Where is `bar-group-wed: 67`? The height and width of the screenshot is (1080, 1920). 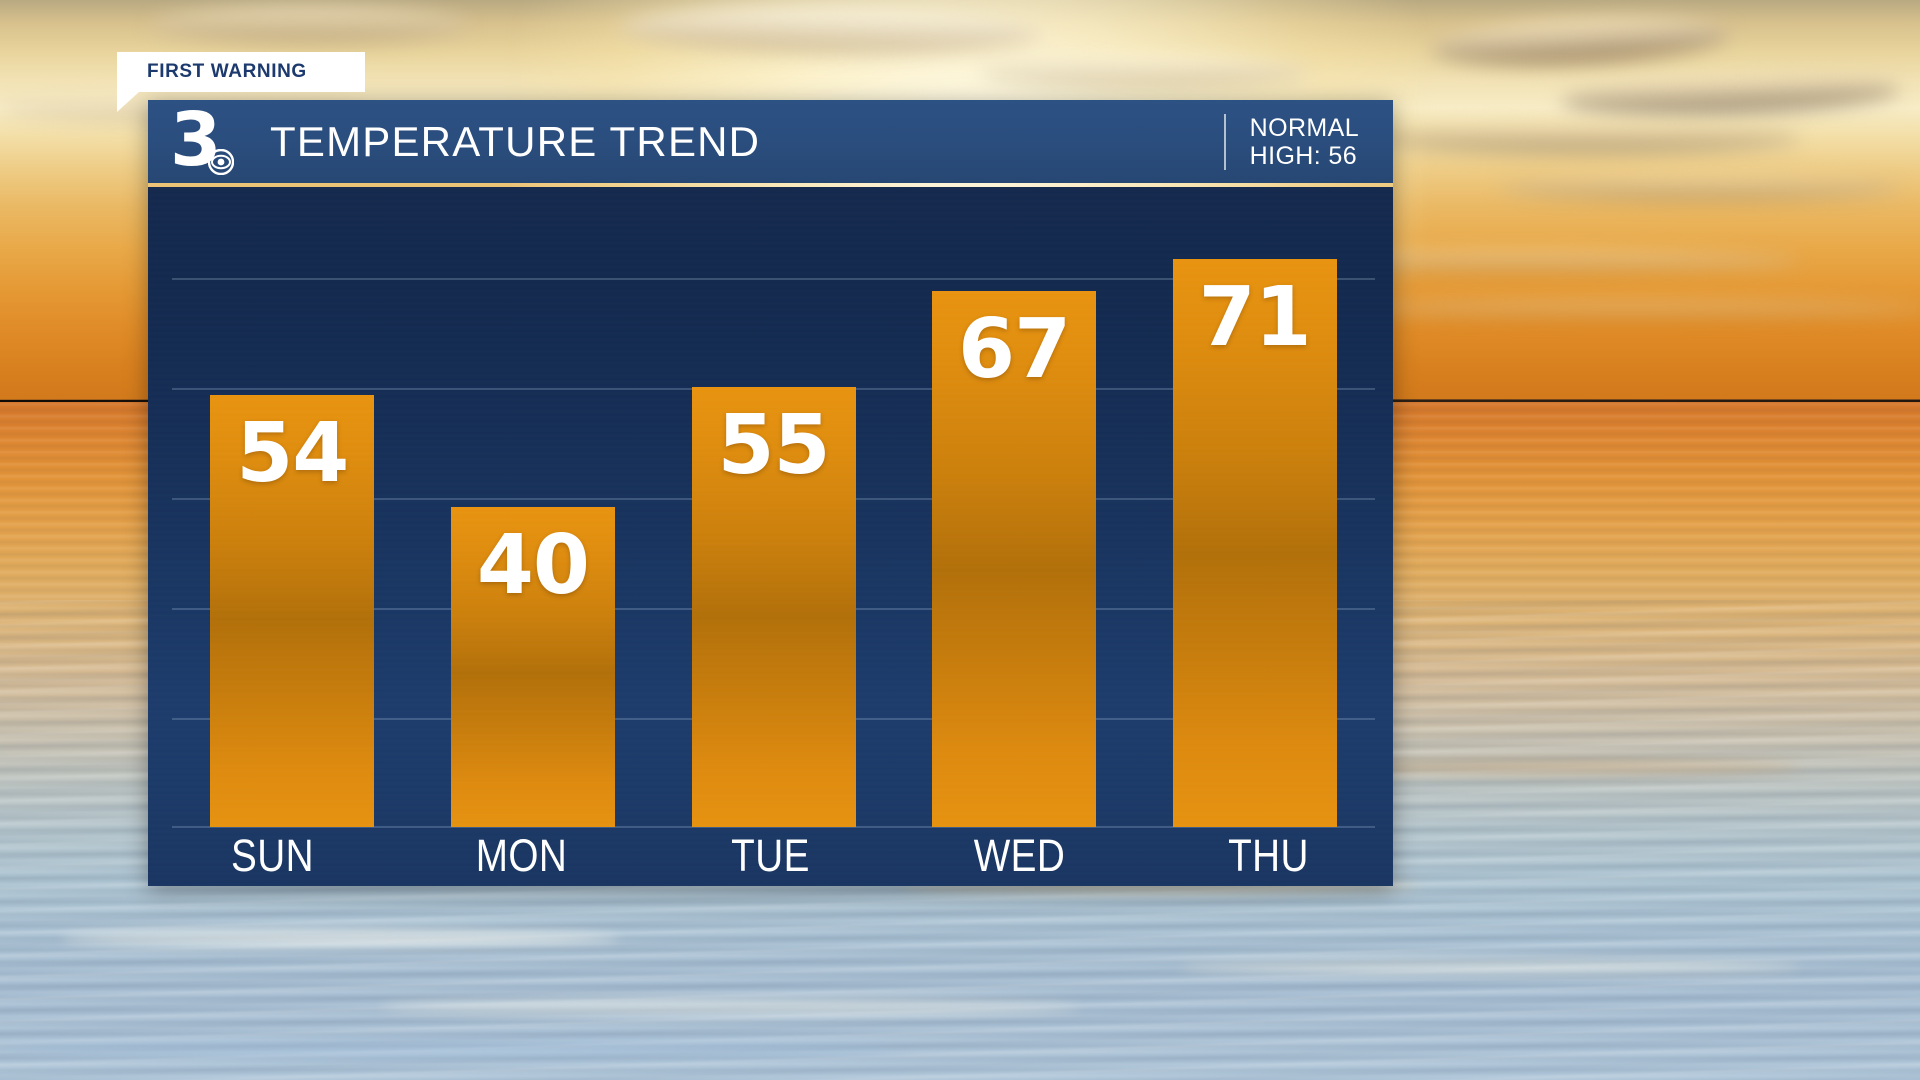
bar-group-wed: 67 is located at coordinates (1014, 507).